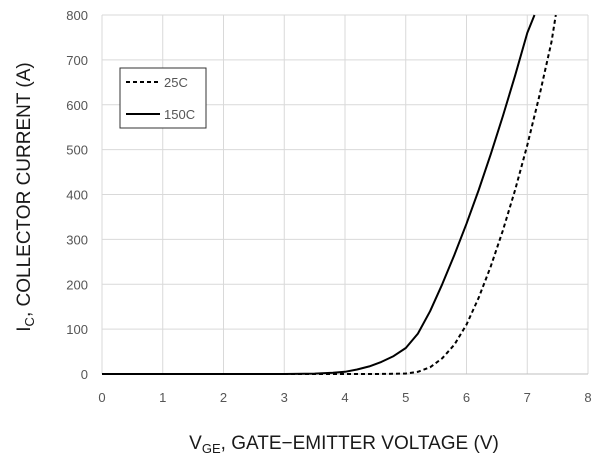 This screenshot has height=459, width=593. What do you see at coordinates (162, 397) in the screenshot?
I see `x-tick-label: 1` at bounding box center [162, 397].